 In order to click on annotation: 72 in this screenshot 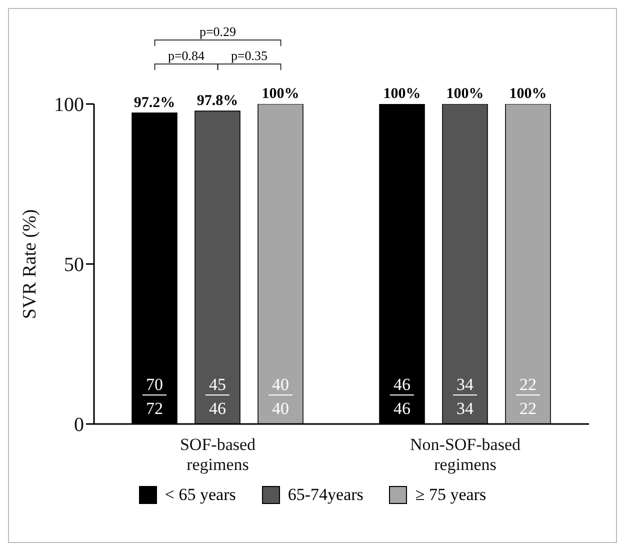, I will do `click(154, 408)`.